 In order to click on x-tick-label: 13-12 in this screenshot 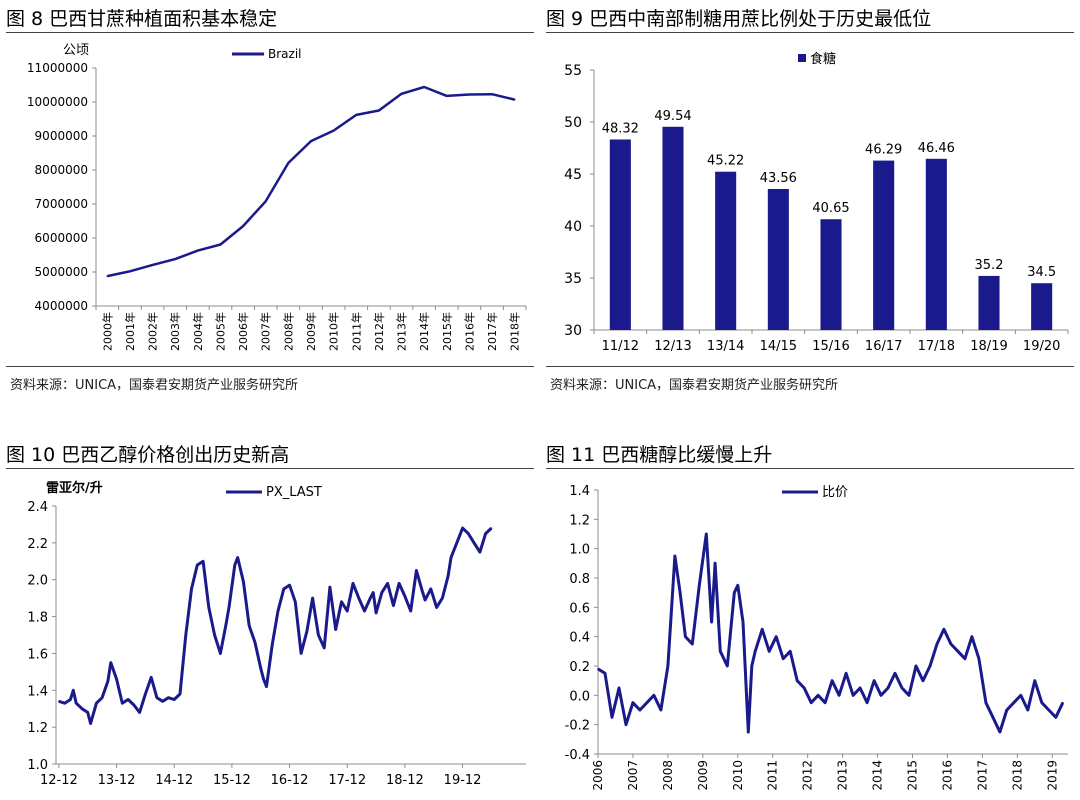, I will do `click(117, 780)`.